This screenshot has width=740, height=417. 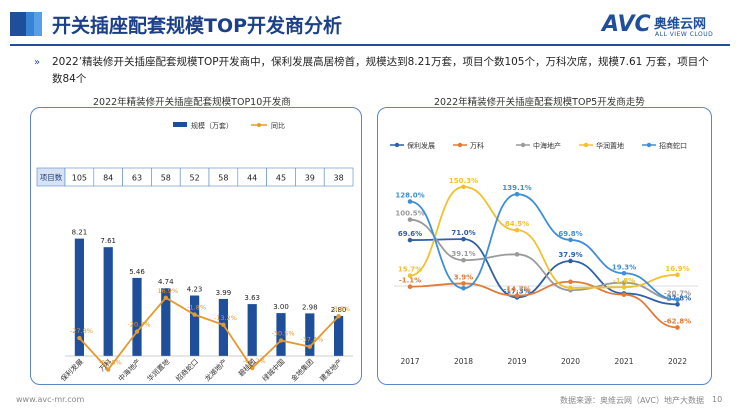 What do you see at coordinates (624, 267) in the screenshot?
I see `series-value-label: 19.3%` at bounding box center [624, 267].